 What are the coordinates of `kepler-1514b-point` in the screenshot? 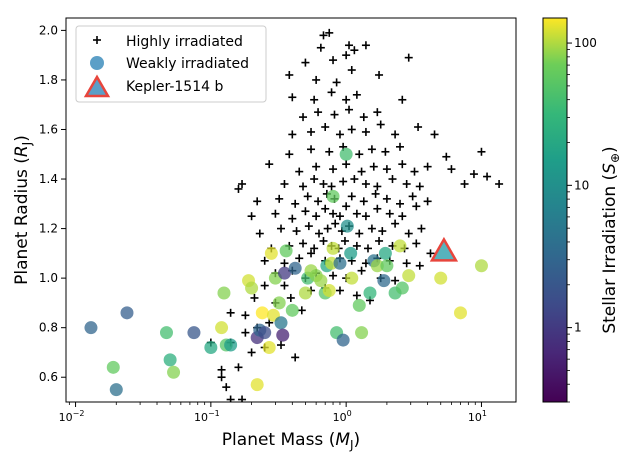 It's located at (444, 249).